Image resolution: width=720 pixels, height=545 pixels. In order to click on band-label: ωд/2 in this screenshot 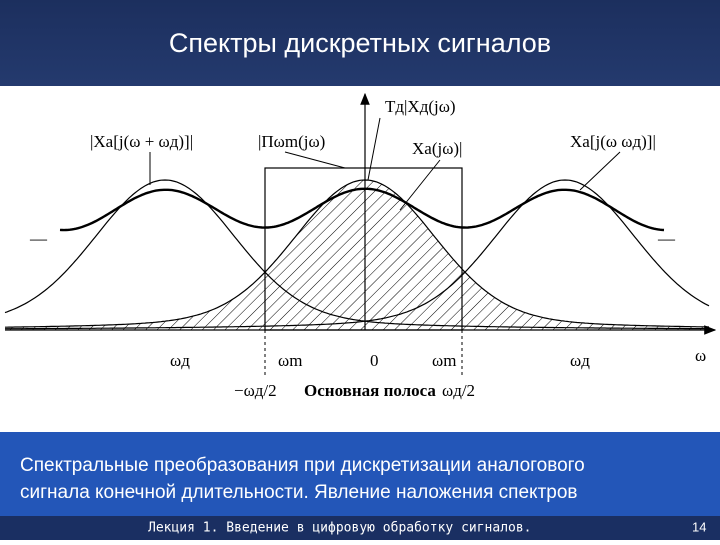, I will do `click(458, 390)`.